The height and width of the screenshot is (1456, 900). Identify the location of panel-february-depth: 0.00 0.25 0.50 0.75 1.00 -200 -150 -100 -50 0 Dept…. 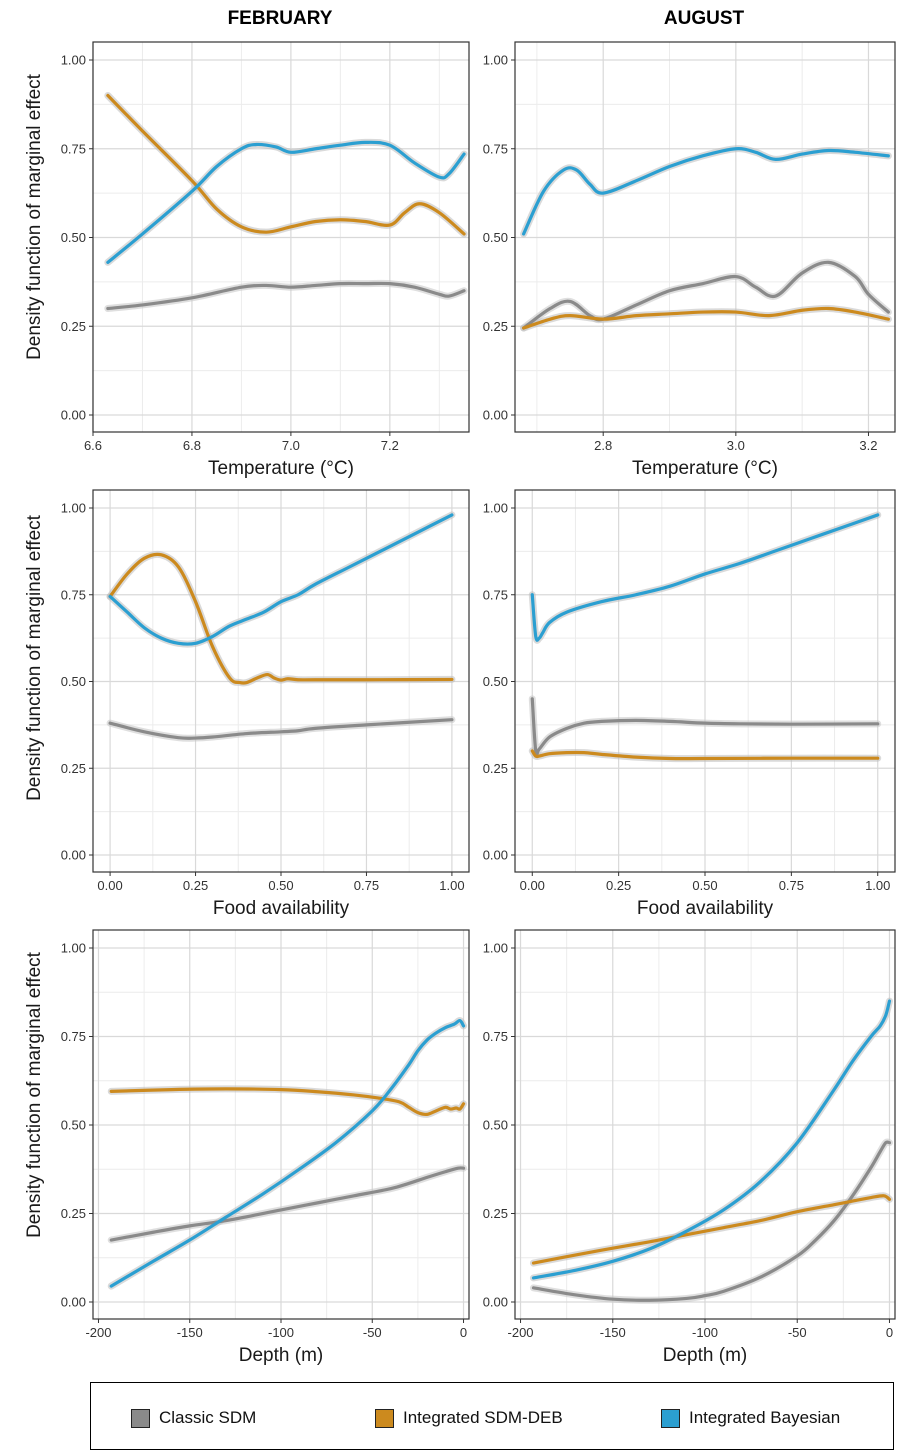
(265, 1147).